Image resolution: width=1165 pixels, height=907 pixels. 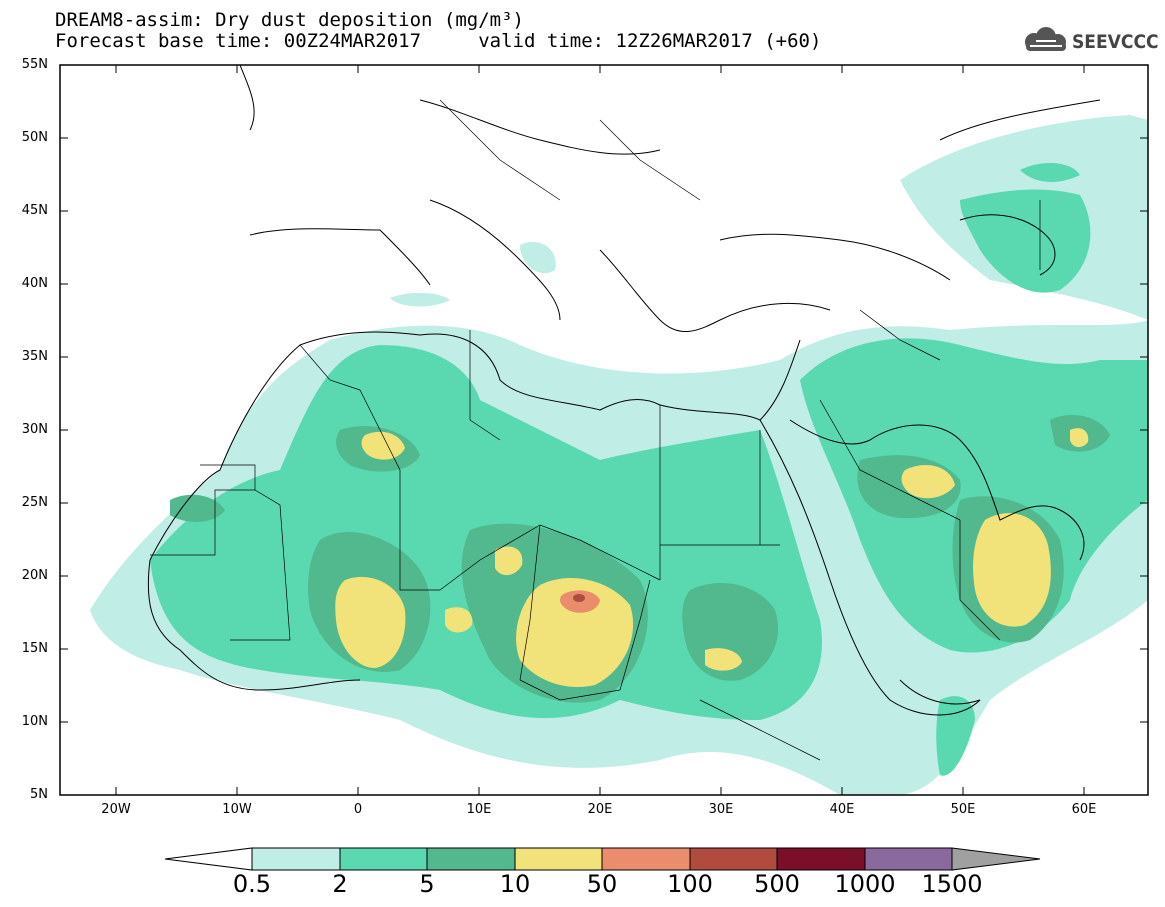 What do you see at coordinates (690, 884) in the screenshot?
I see `colorbar-label: 100` at bounding box center [690, 884].